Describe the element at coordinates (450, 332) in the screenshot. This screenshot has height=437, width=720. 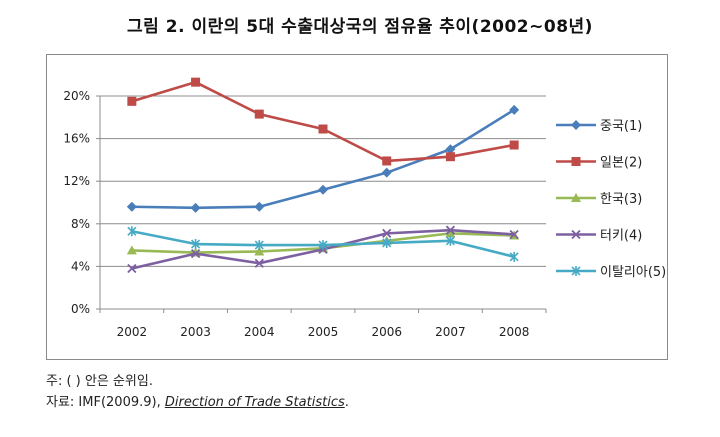
I see `x-tick-label: 2007` at that location.